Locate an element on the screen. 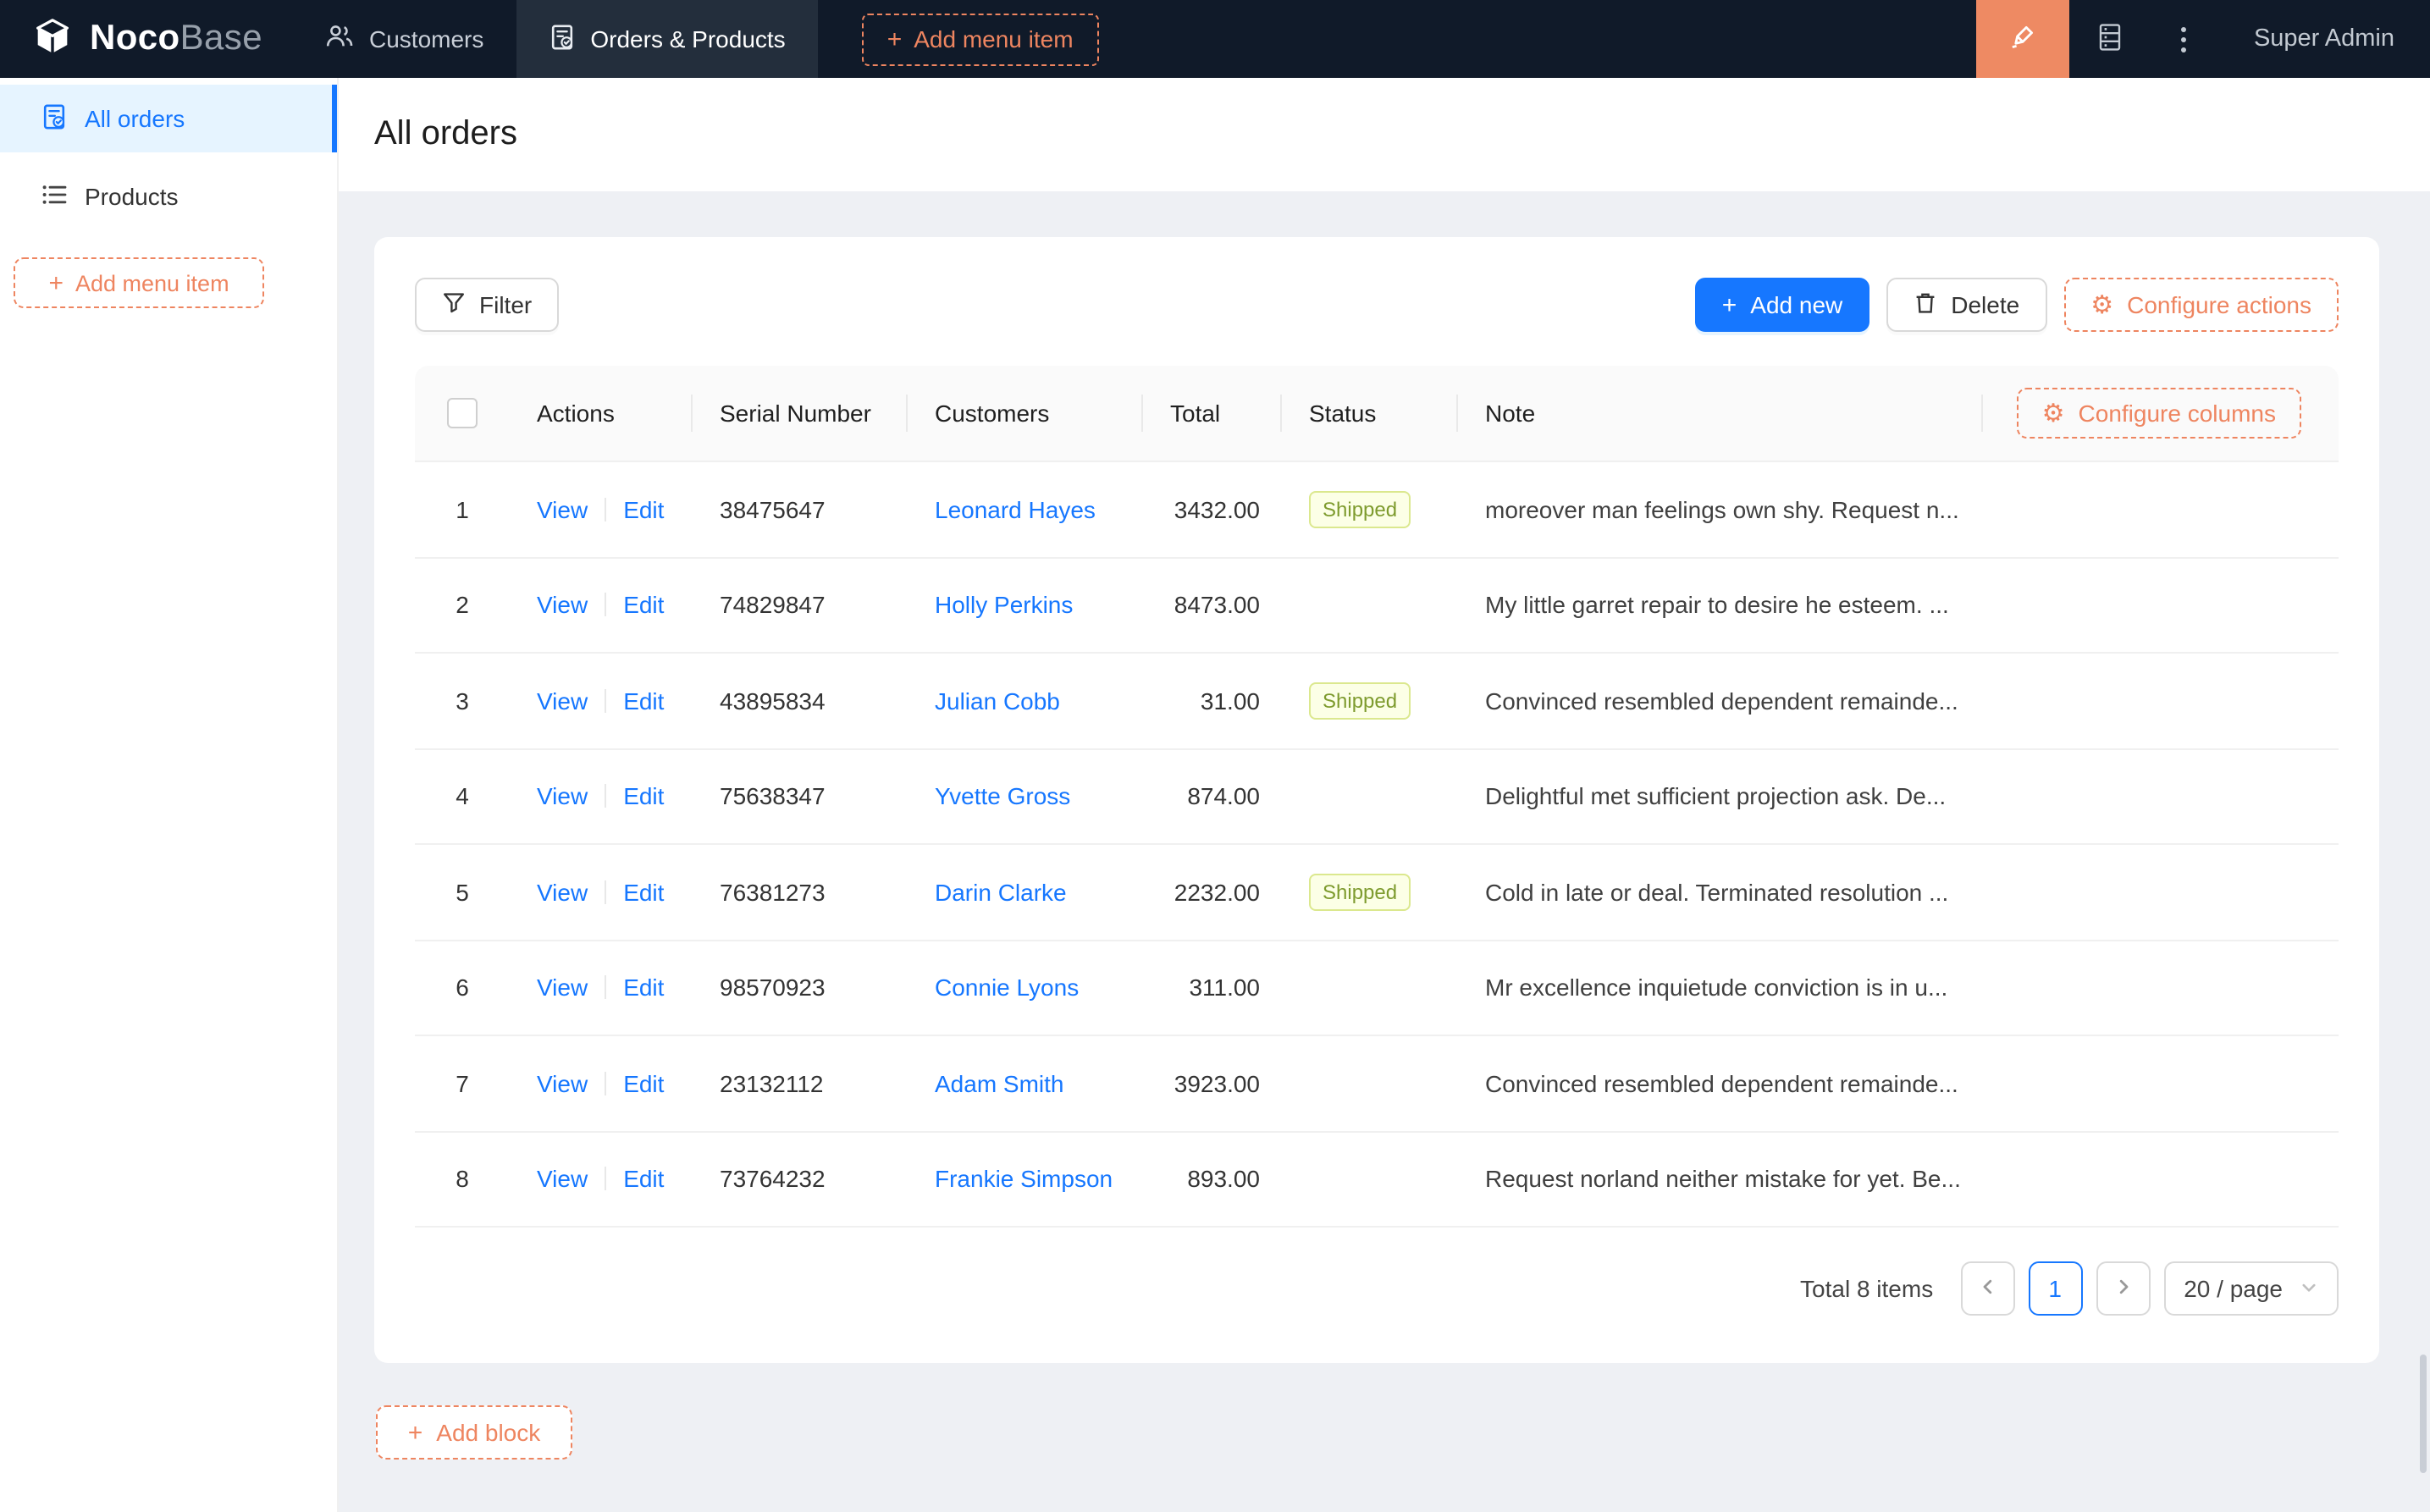 This screenshot has width=2430, height=1512. select-all-checkbox is located at coordinates (463, 413).